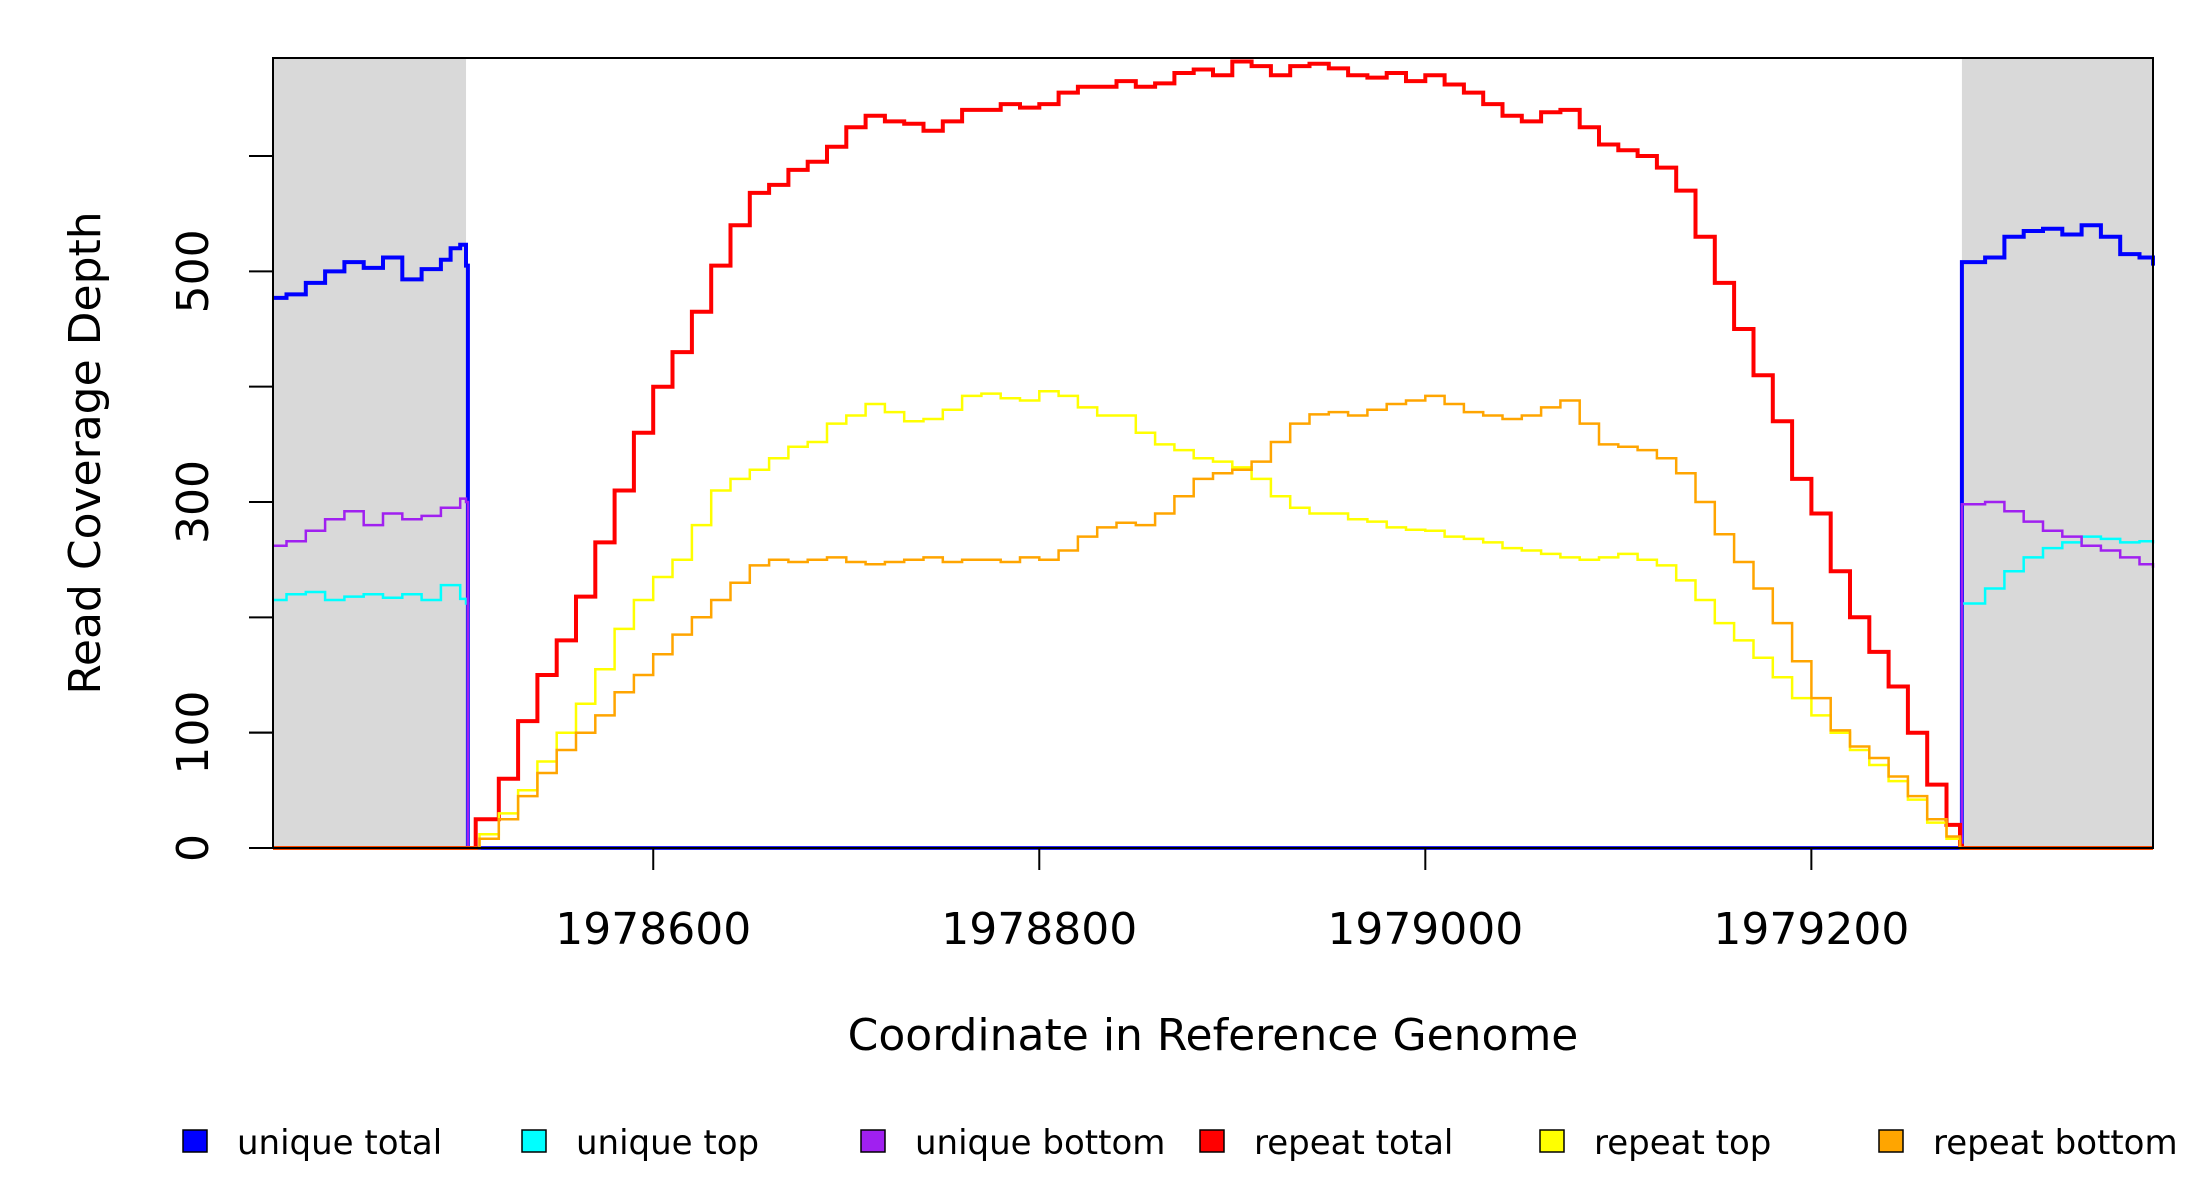  I want to click on y-tick-label: 0, so click(193, 848).